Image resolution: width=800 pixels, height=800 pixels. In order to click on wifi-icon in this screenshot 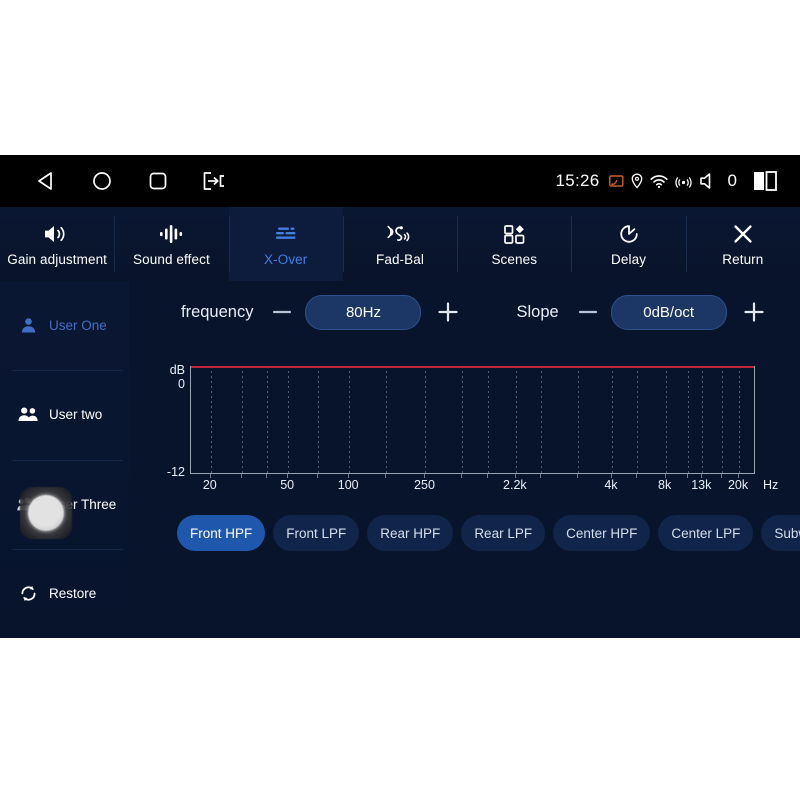, I will do `click(658, 181)`.